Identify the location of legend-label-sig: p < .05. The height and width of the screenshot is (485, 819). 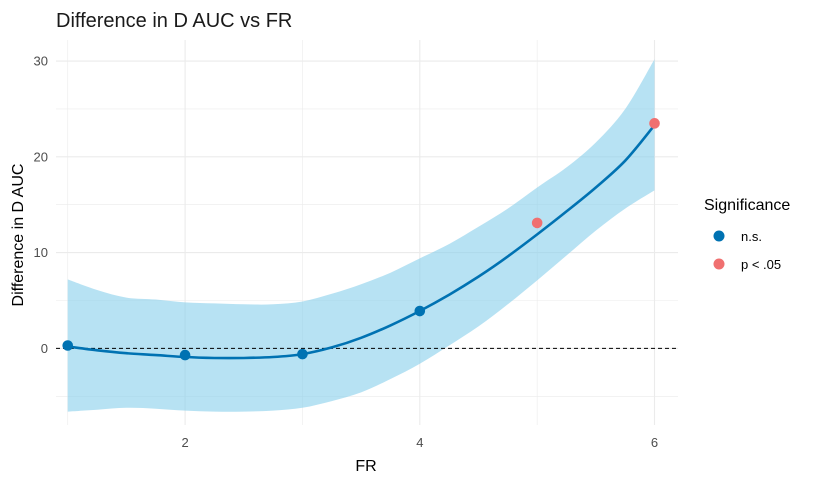
(761, 264).